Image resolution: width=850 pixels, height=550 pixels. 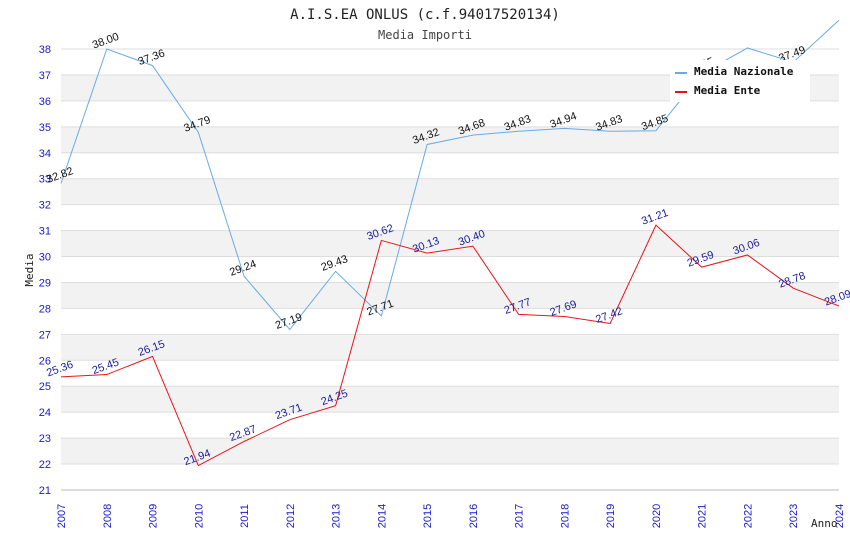 I want to click on chart-title: A.I.S.EA ONLUS (c.f.94017520134), so click(x=425, y=15).